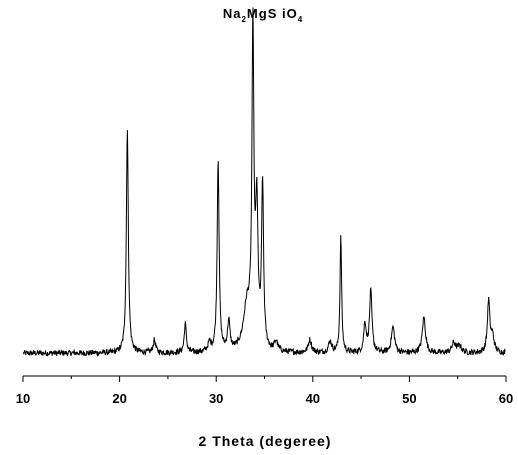 This screenshot has height=455, width=518. What do you see at coordinates (300, 19) in the screenshot?
I see `title-subscript: 4` at bounding box center [300, 19].